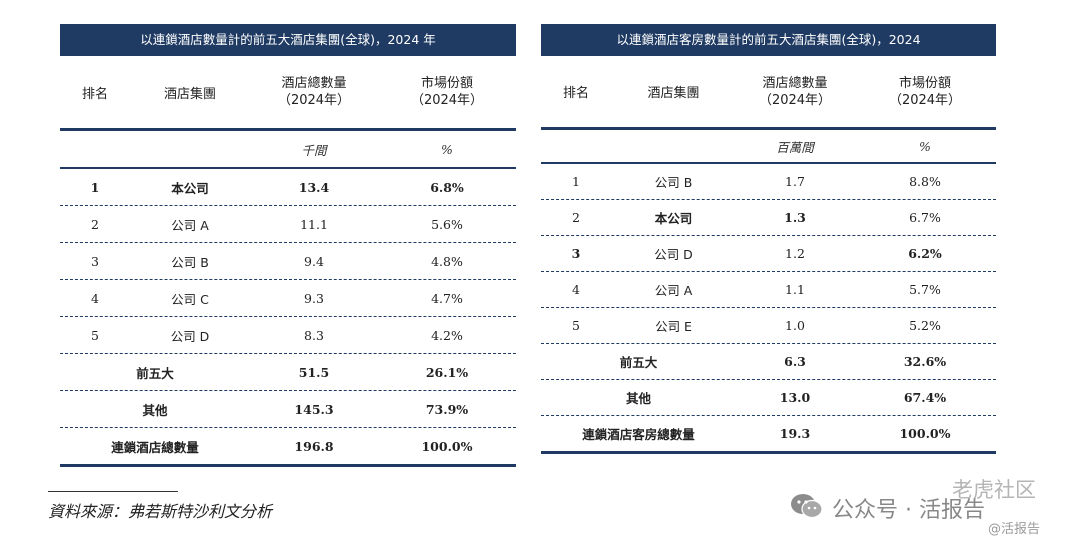  Describe the element at coordinates (768, 218) in the screenshot. I see `table-row: 2 本公司 1.3 6.7%` at that location.